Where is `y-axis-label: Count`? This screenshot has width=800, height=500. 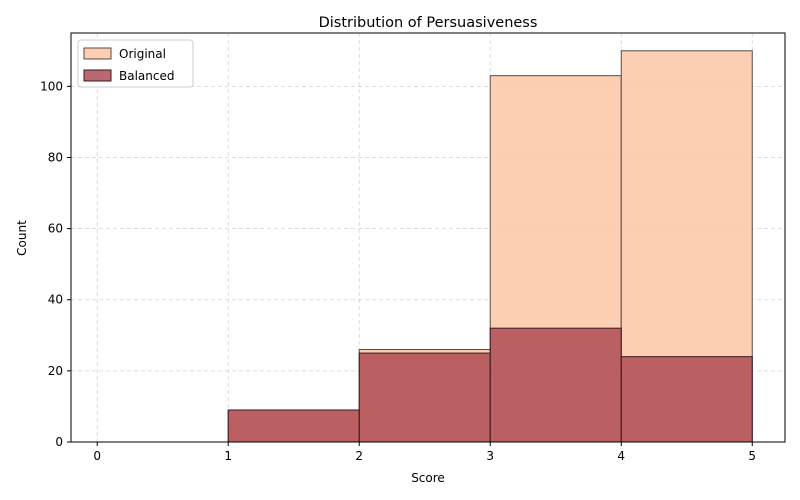 y-axis-label: Count is located at coordinates (22, 238).